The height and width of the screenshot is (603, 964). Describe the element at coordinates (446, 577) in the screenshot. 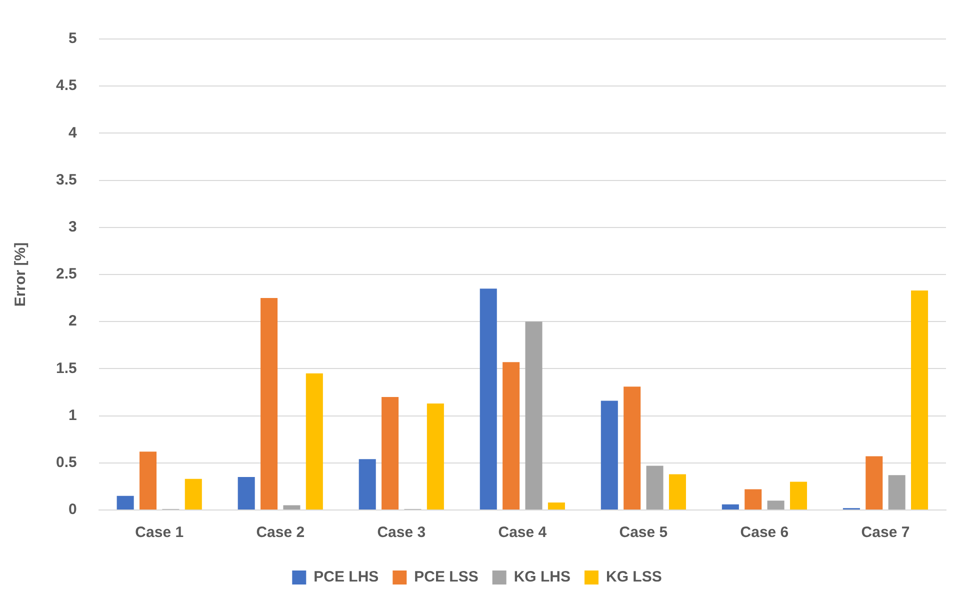

I see `legend-label: PCE LSS` at that location.